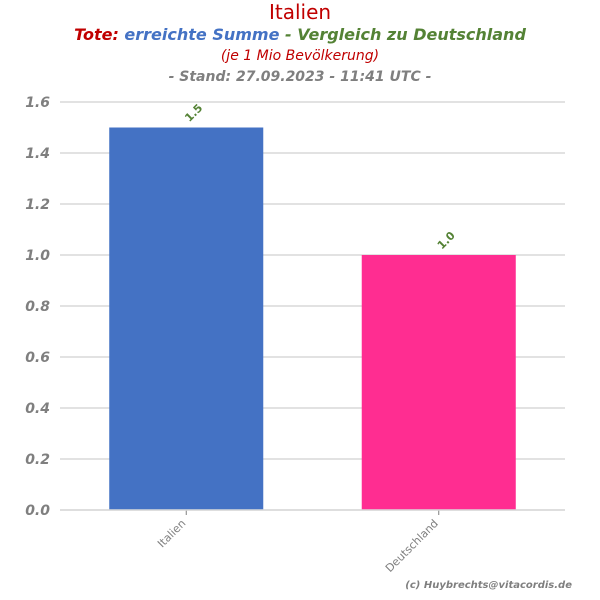  Describe the element at coordinates (300, 12) in the screenshot. I see `chart-title: Italien` at that location.